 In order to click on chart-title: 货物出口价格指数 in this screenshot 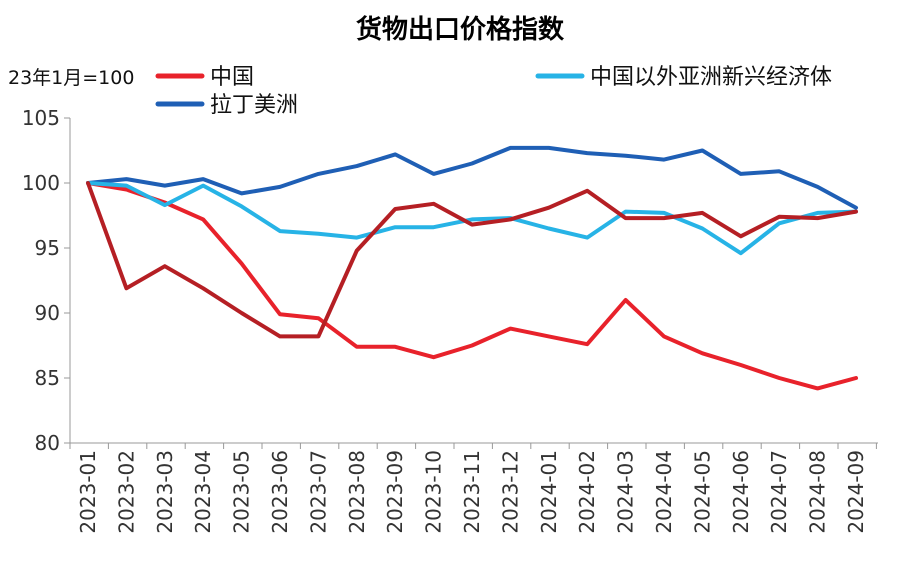, I will do `click(460, 29)`.